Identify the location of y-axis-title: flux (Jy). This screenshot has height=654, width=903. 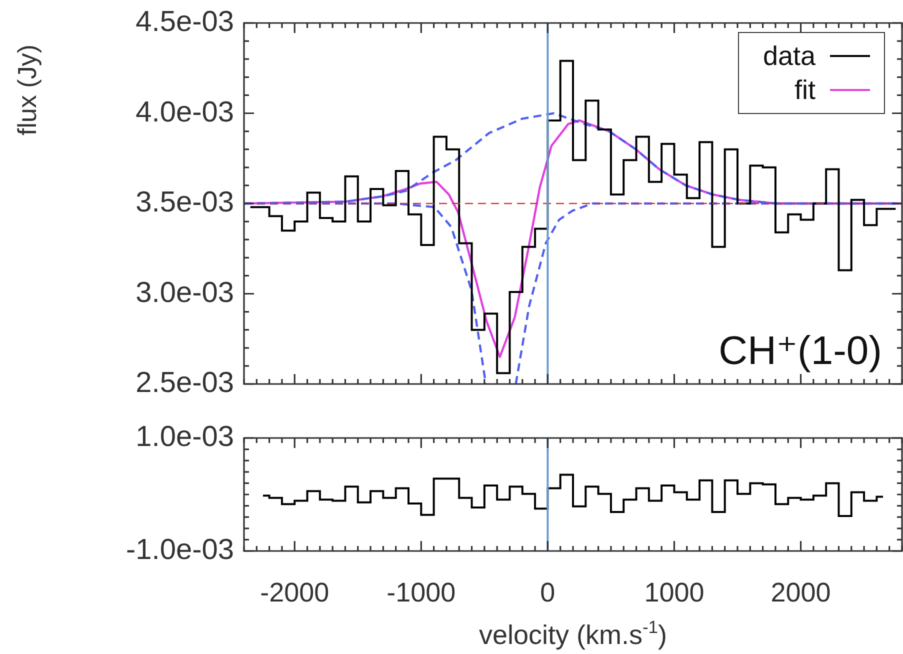
(27, 90).